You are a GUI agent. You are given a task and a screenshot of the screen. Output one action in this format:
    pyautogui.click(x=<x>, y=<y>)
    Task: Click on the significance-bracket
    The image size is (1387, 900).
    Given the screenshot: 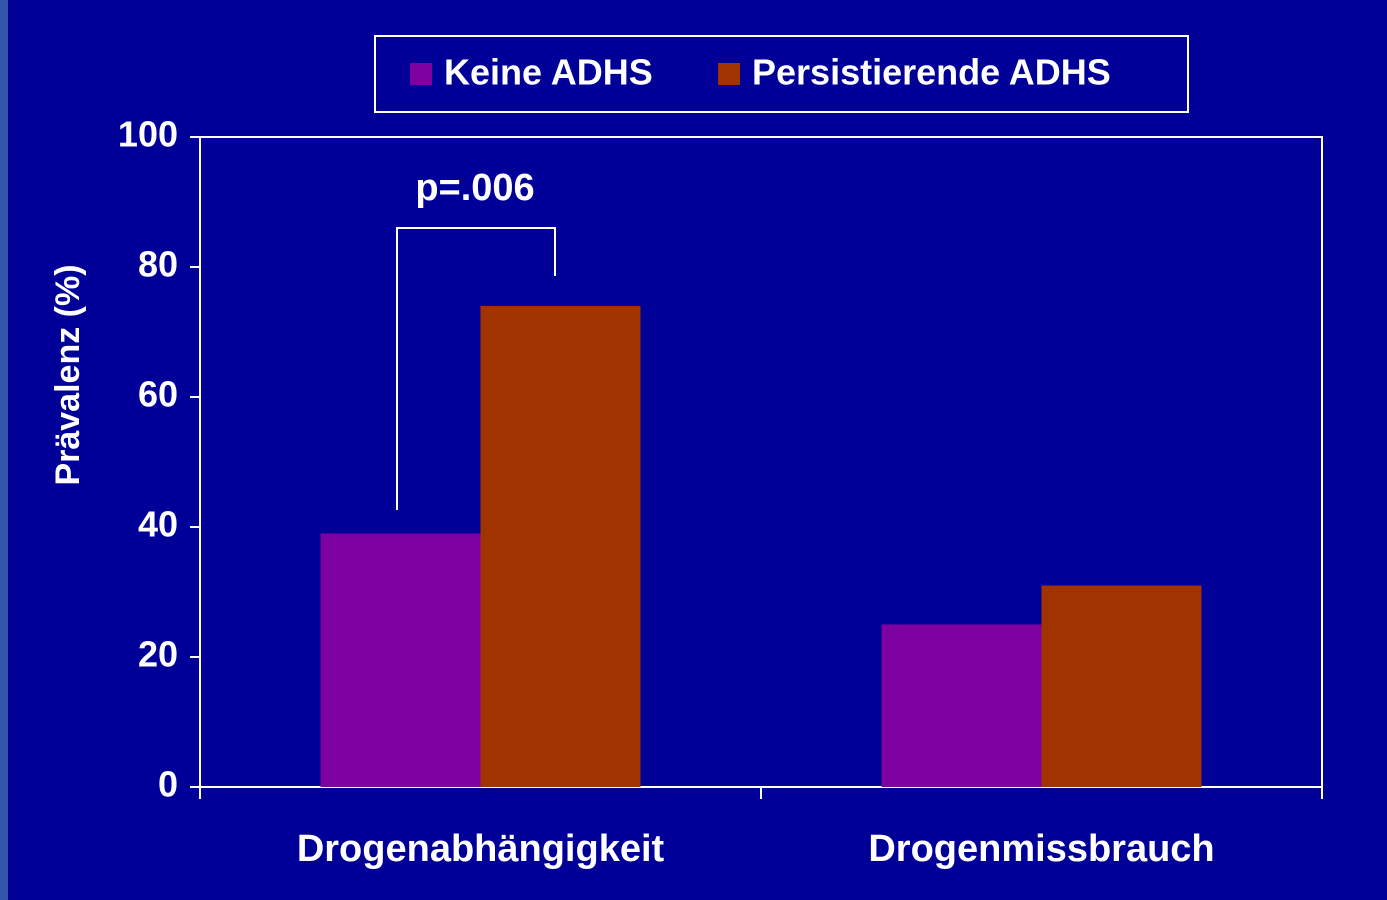 What is the action you would take?
    pyautogui.click(x=476, y=368)
    